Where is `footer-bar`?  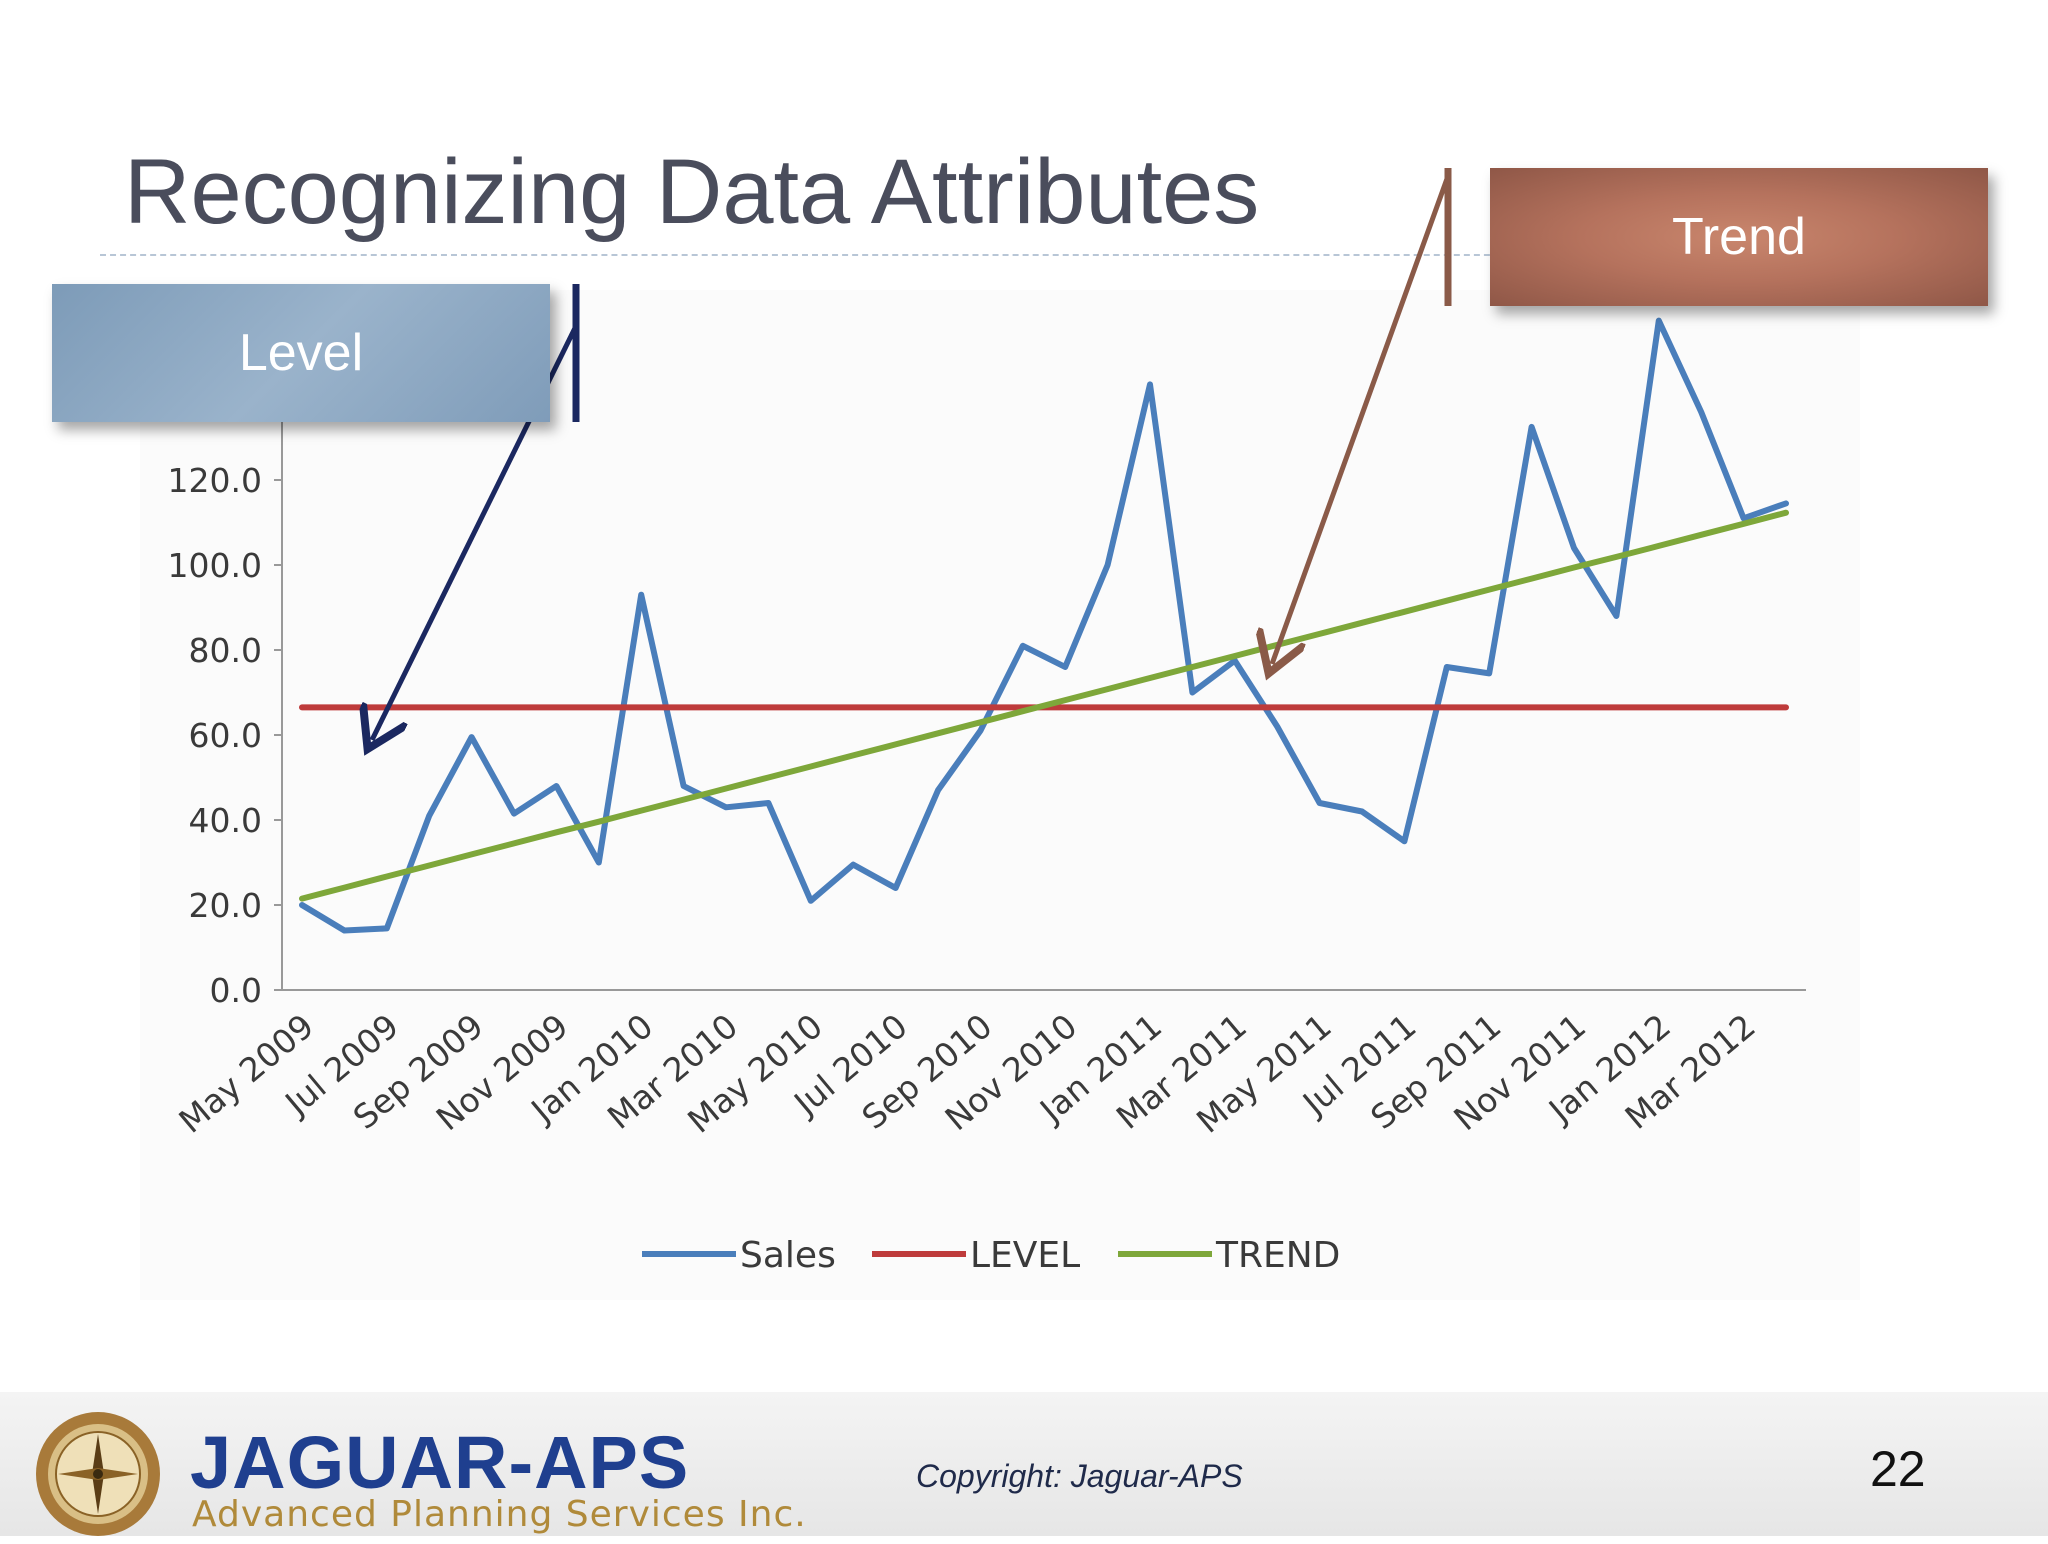 footer-bar is located at coordinates (1024, 1464).